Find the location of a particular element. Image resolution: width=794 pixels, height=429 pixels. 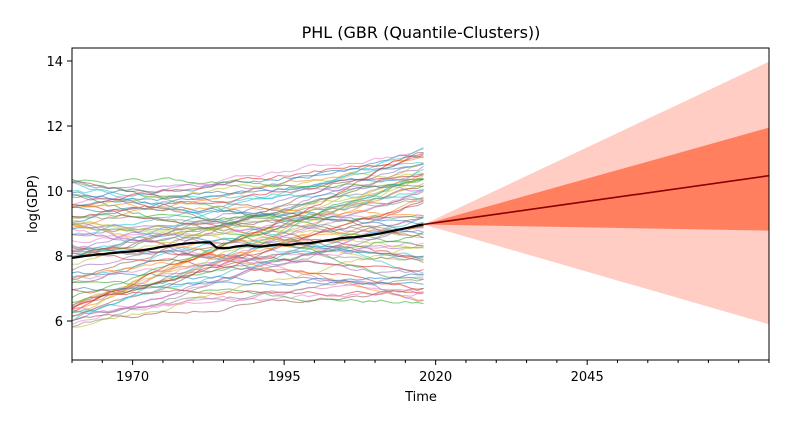

y-axis: 6 8 10 12 14 is located at coordinates (59, 192).